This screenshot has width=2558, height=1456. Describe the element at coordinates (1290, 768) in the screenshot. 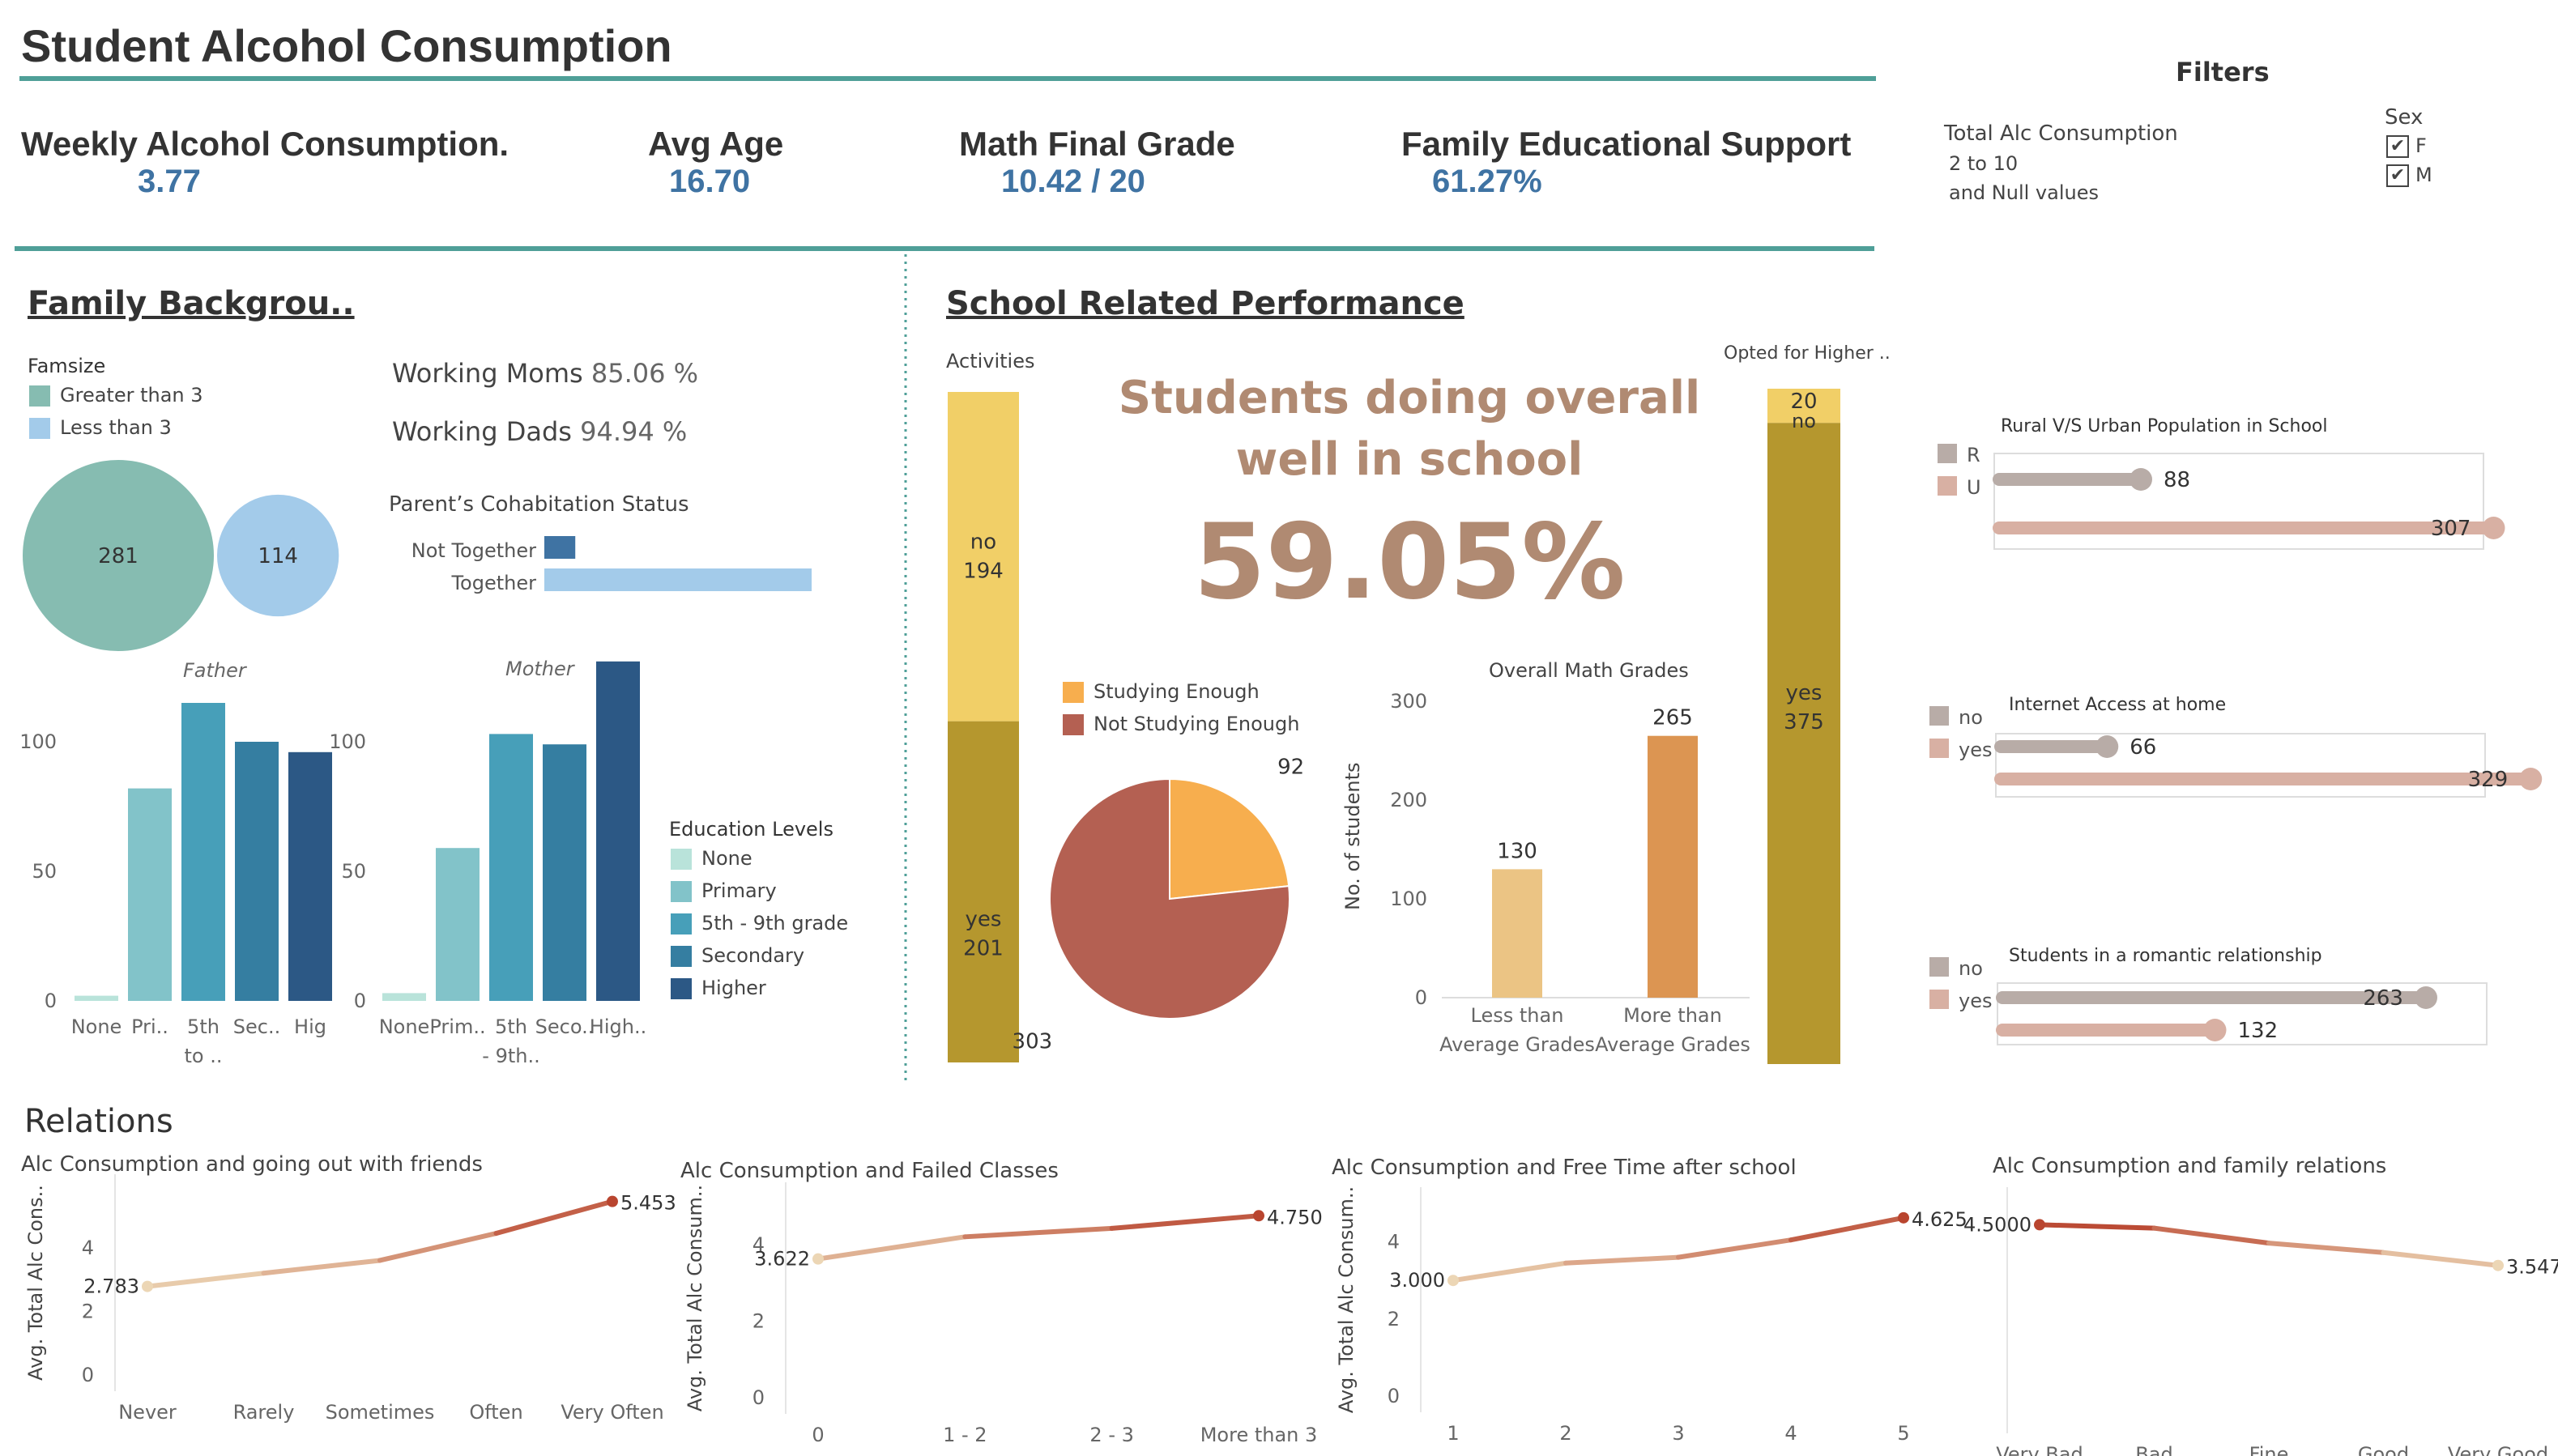

I see `pie-label-0: 92` at that location.